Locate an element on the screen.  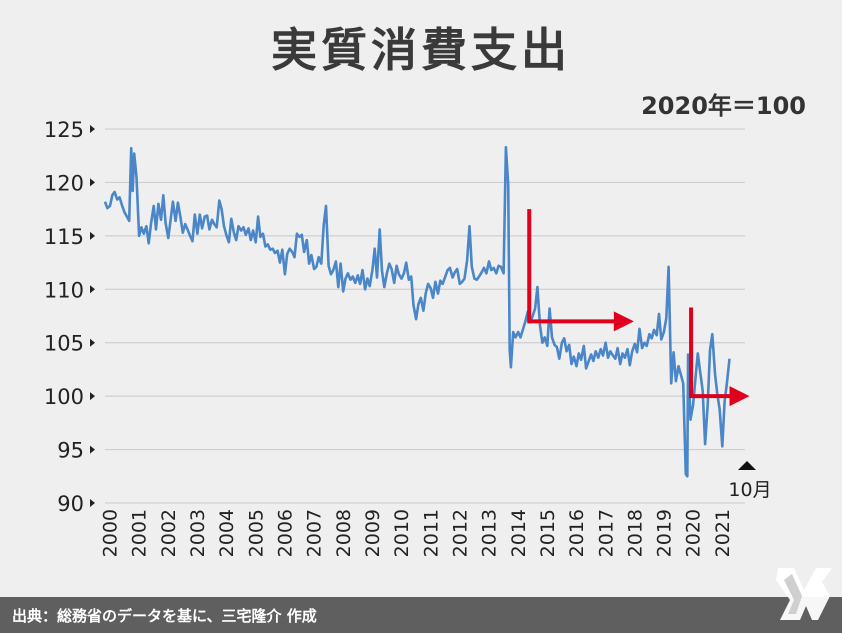
x-tick: 2003 is located at coordinates (198, 533).